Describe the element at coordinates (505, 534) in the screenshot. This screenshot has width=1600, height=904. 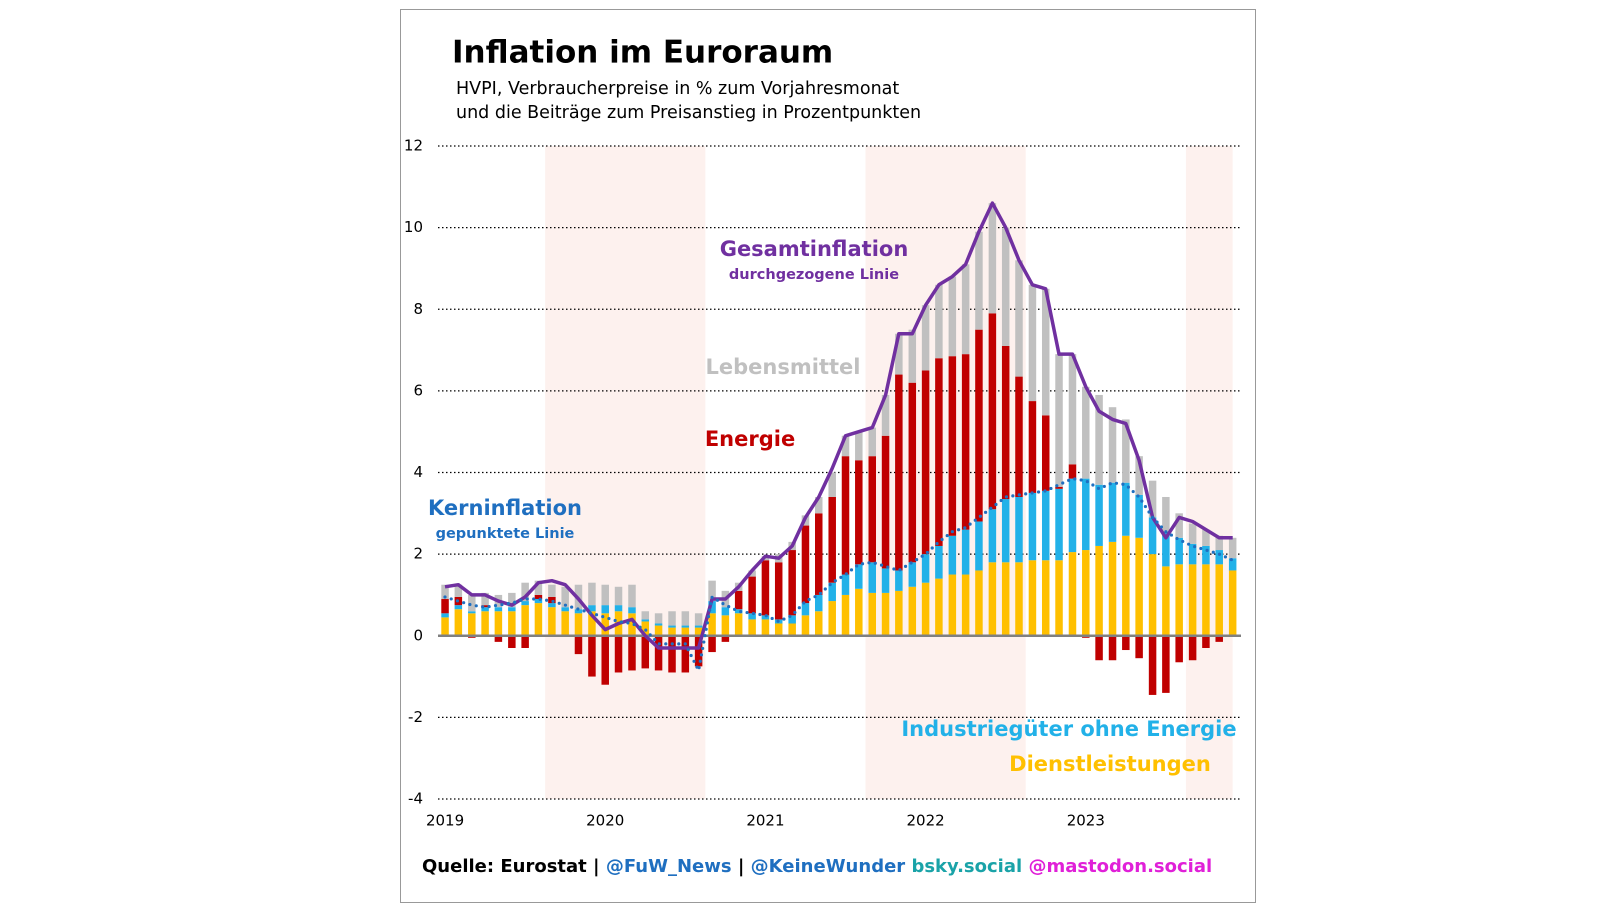
I see `series-note: gepunktete Linie` at that location.